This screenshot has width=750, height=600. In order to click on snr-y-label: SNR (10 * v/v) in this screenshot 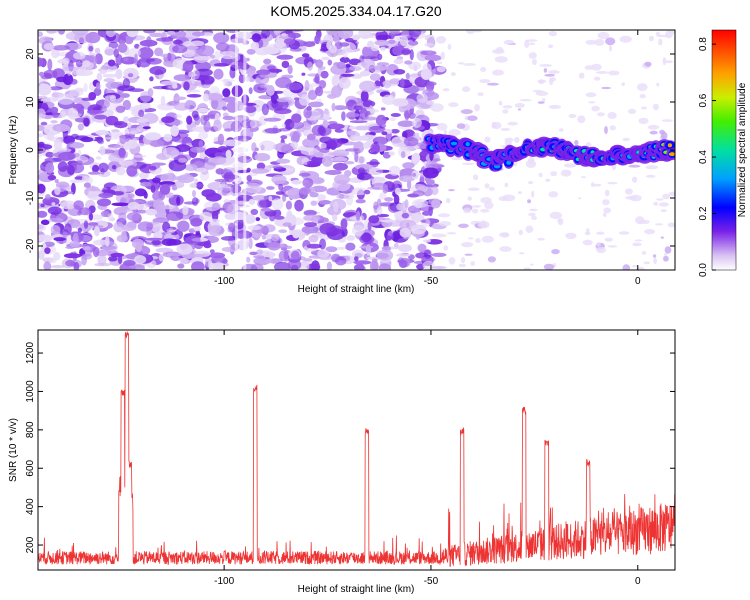, I will do `click(13, 450)`.